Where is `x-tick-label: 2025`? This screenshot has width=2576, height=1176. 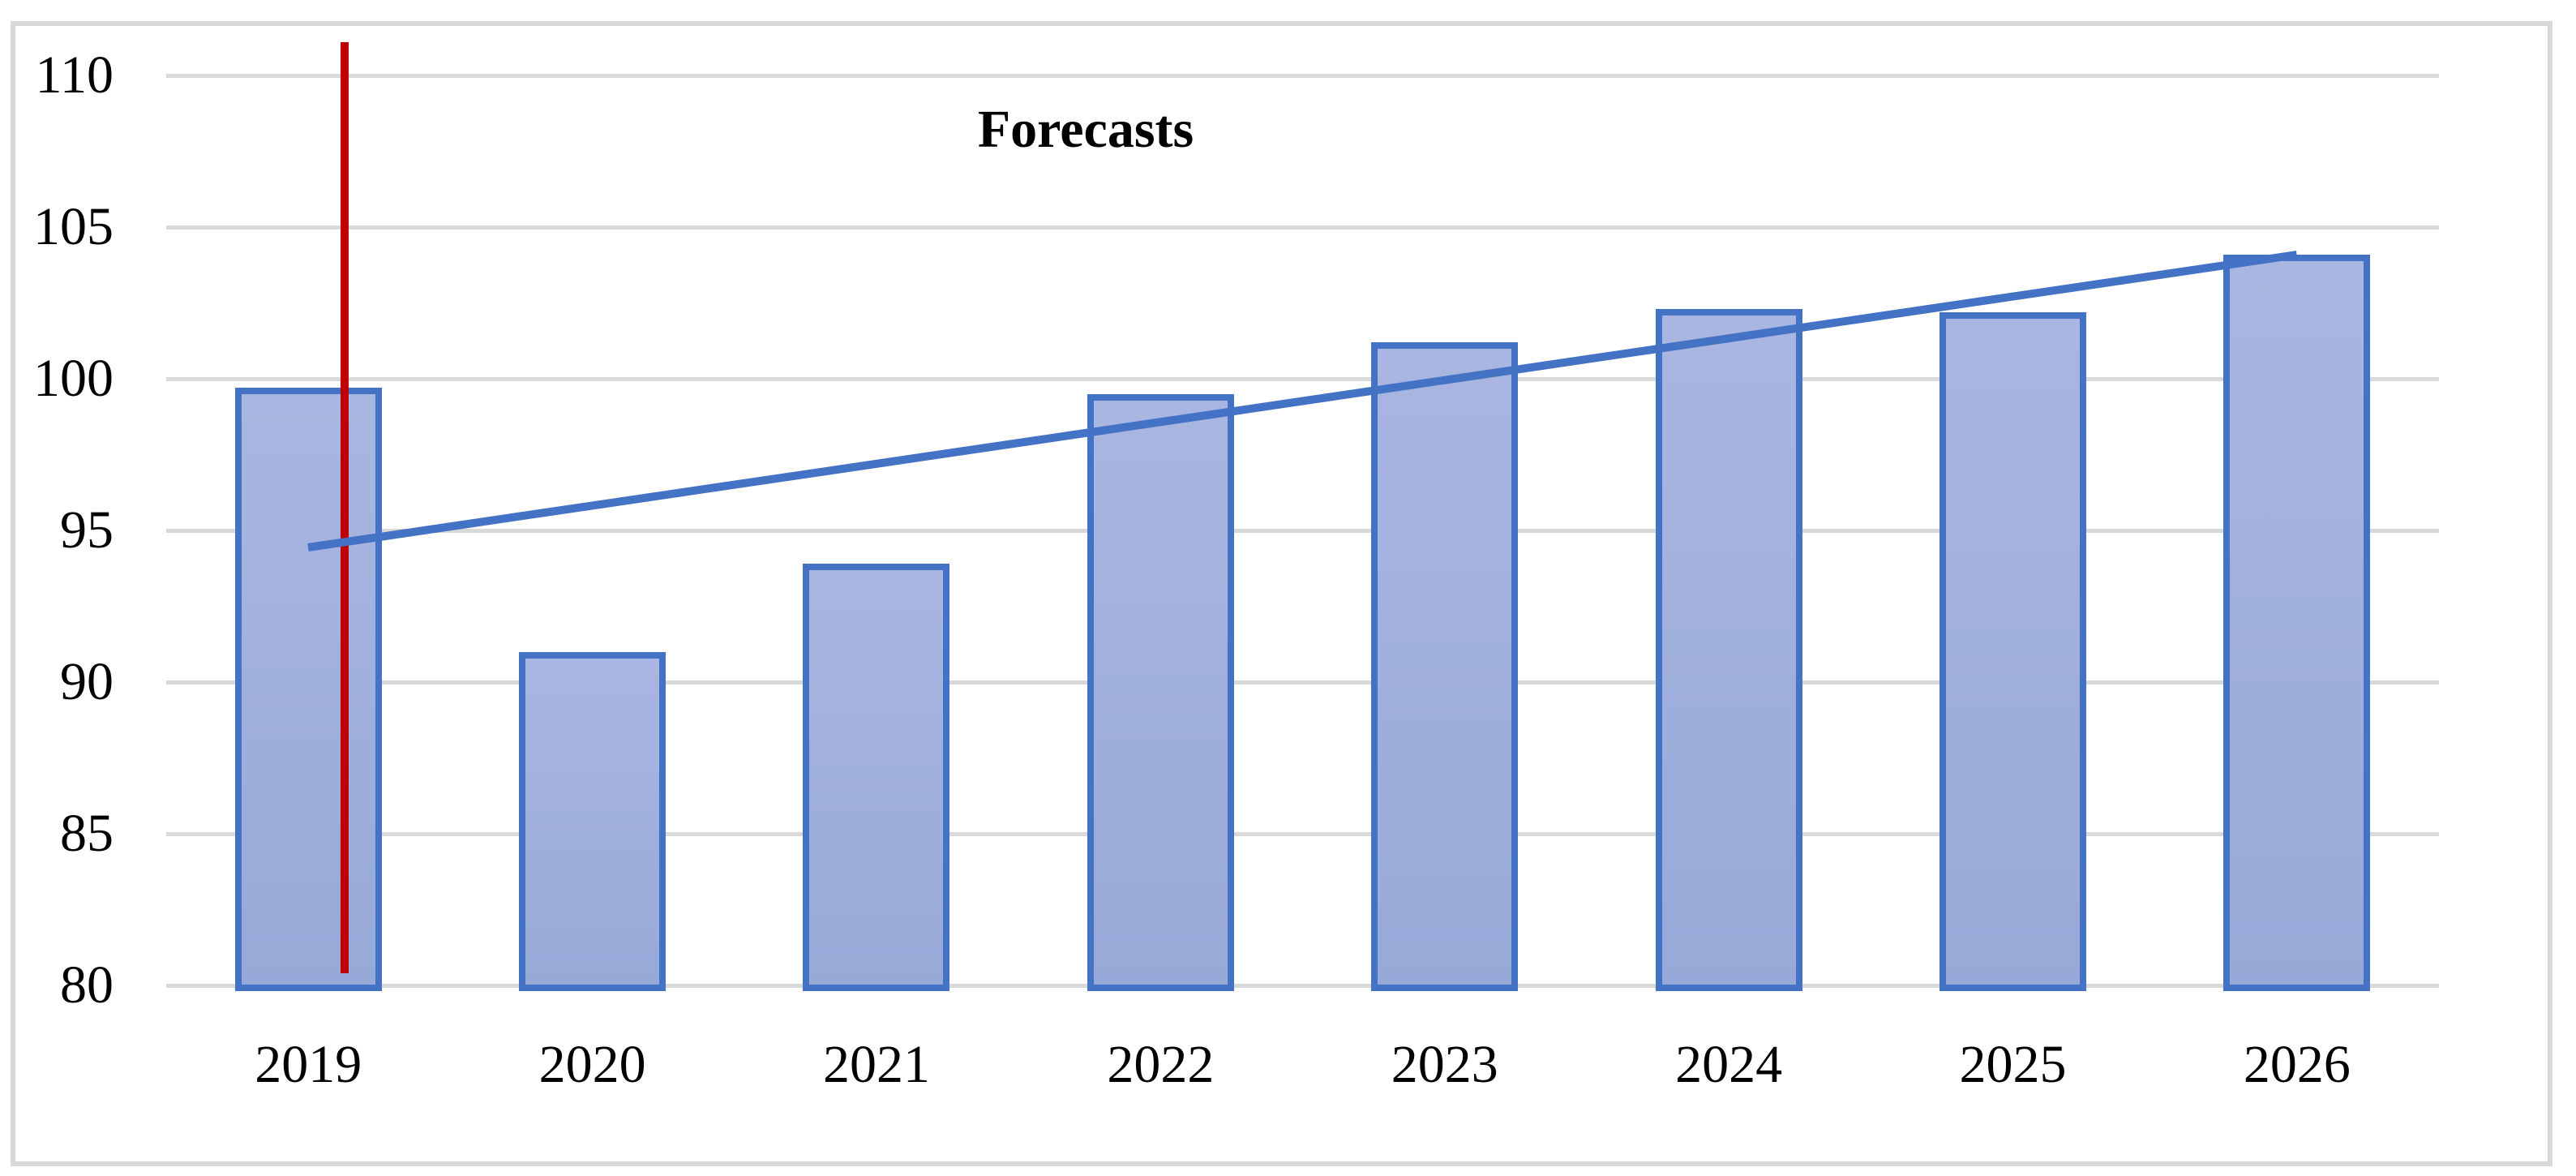
x-tick-label: 2025 is located at coordinates (2013, 1064).